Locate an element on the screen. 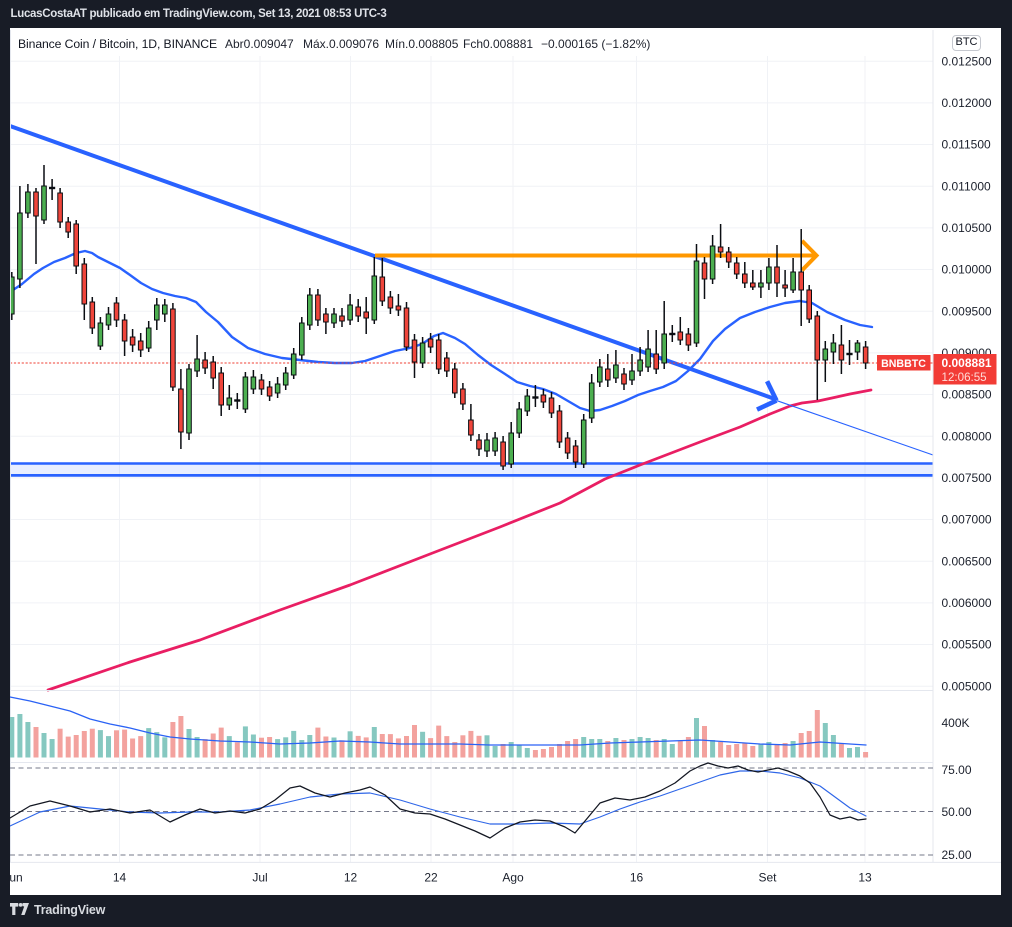  svg-text: 14 is located at coordinates (120, 878).